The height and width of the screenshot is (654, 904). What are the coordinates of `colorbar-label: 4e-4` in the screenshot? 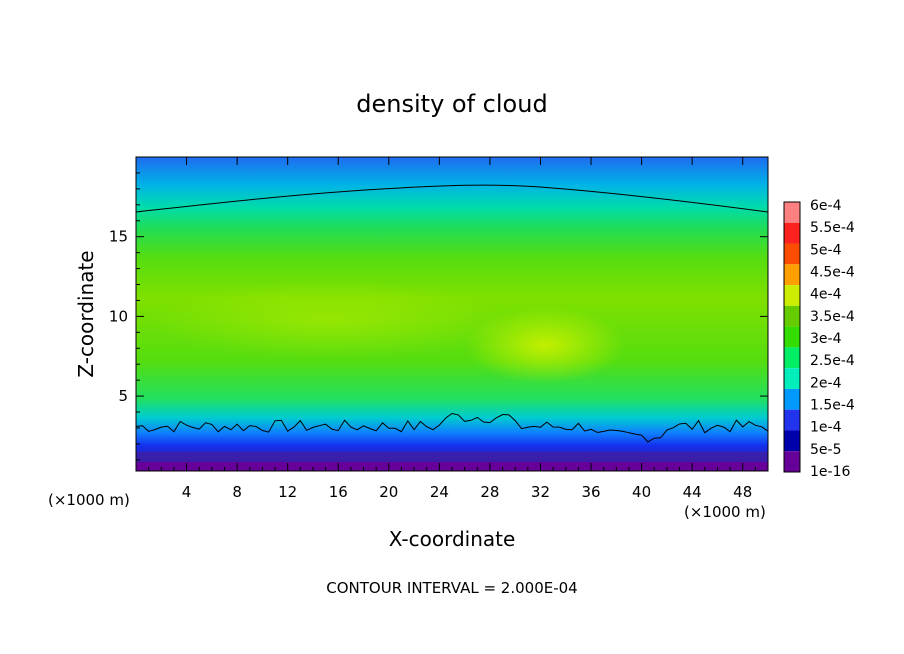 It's located at (826, 295).